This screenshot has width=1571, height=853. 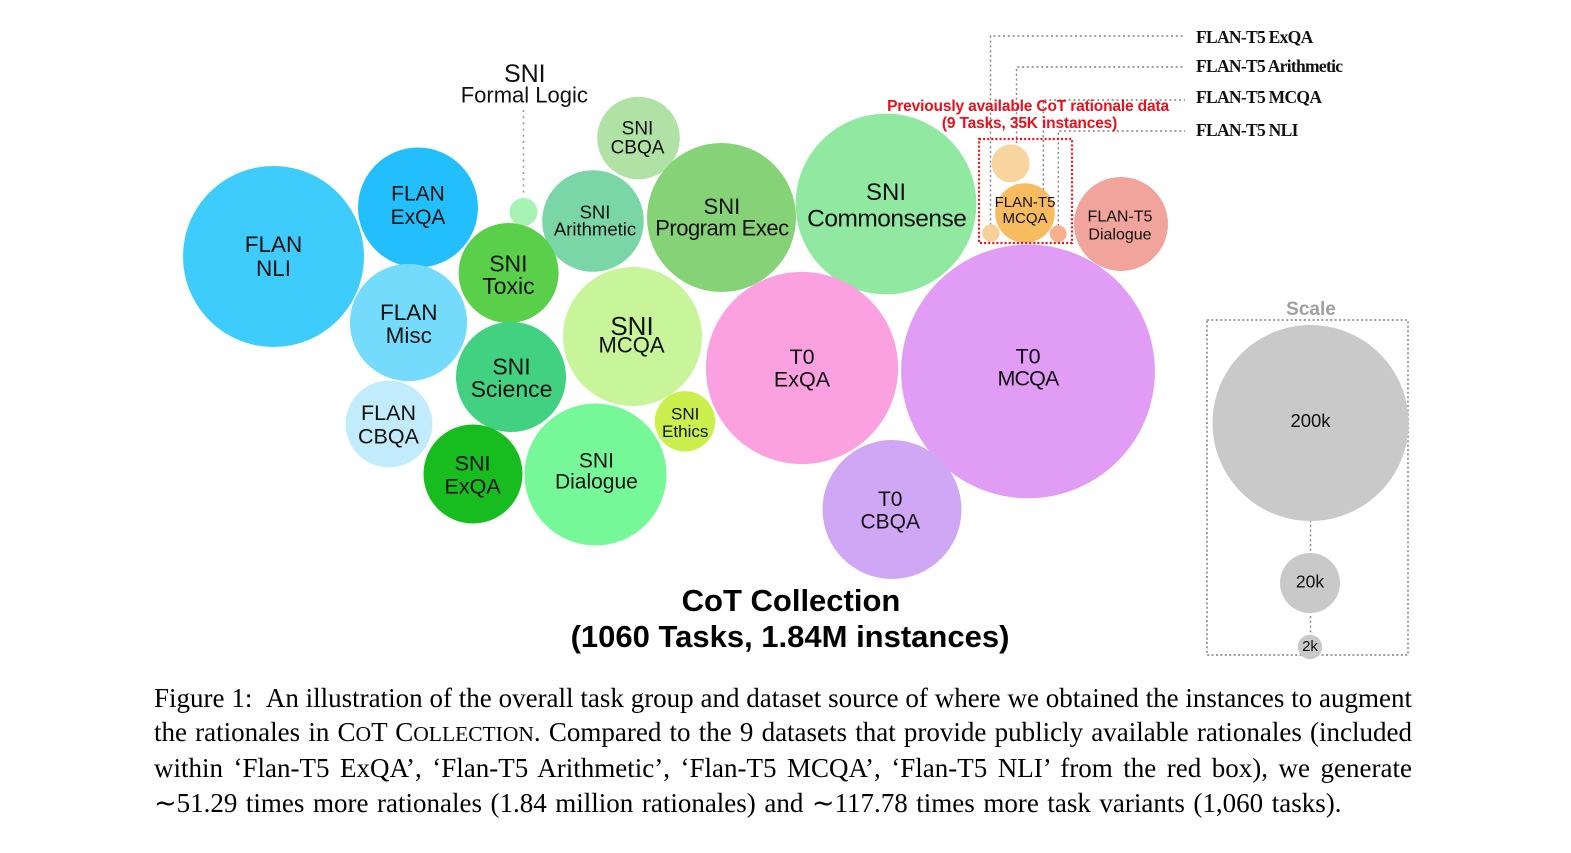 What do you see at coordinates (595, 229) in the screenshot?
I see `svg-text: Arithmetic` at bounding box center [595, 229].